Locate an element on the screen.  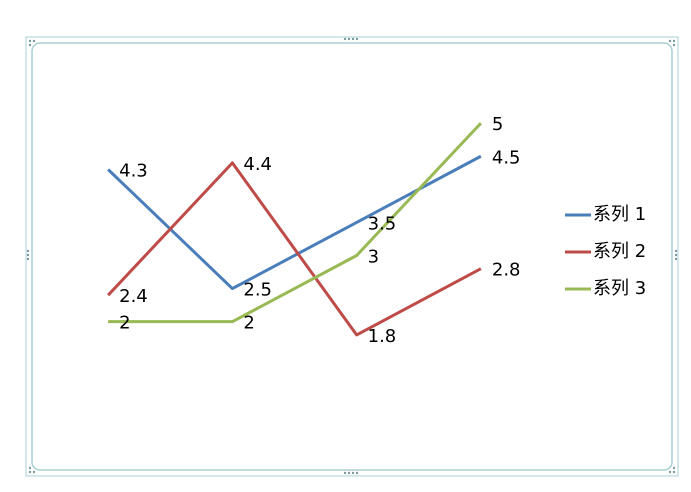
legend-label: 系列 2 is located at coordinates (619, 251).